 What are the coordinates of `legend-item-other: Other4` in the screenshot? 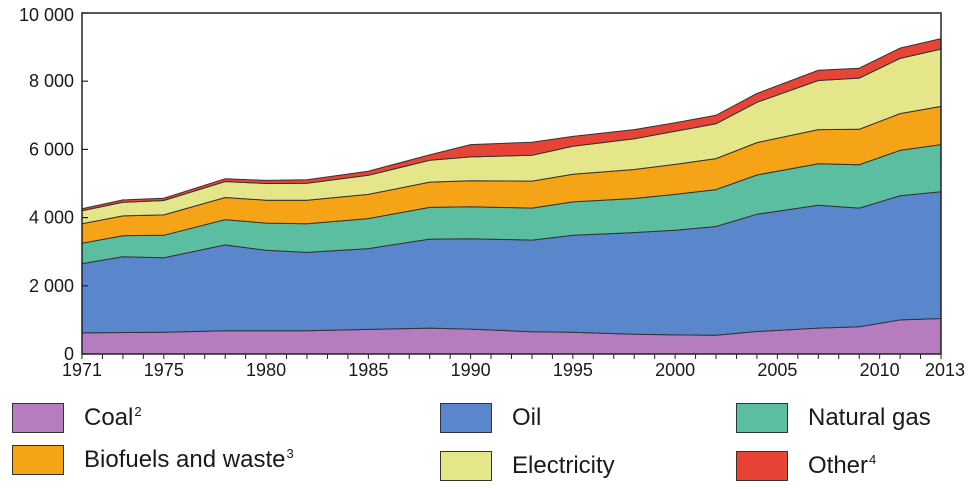 It's located at (806, 466).